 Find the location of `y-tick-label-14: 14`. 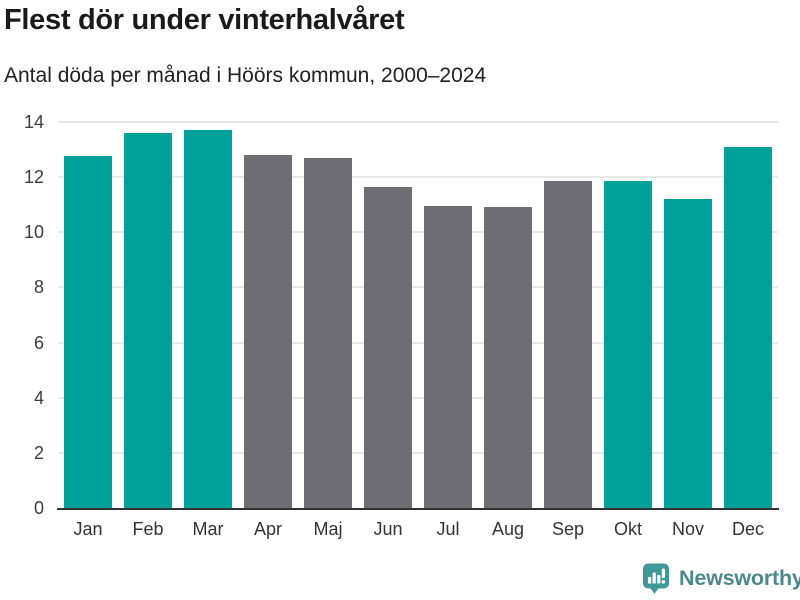

y-tick-label-14: 14 is located at coordinates (33, 122).